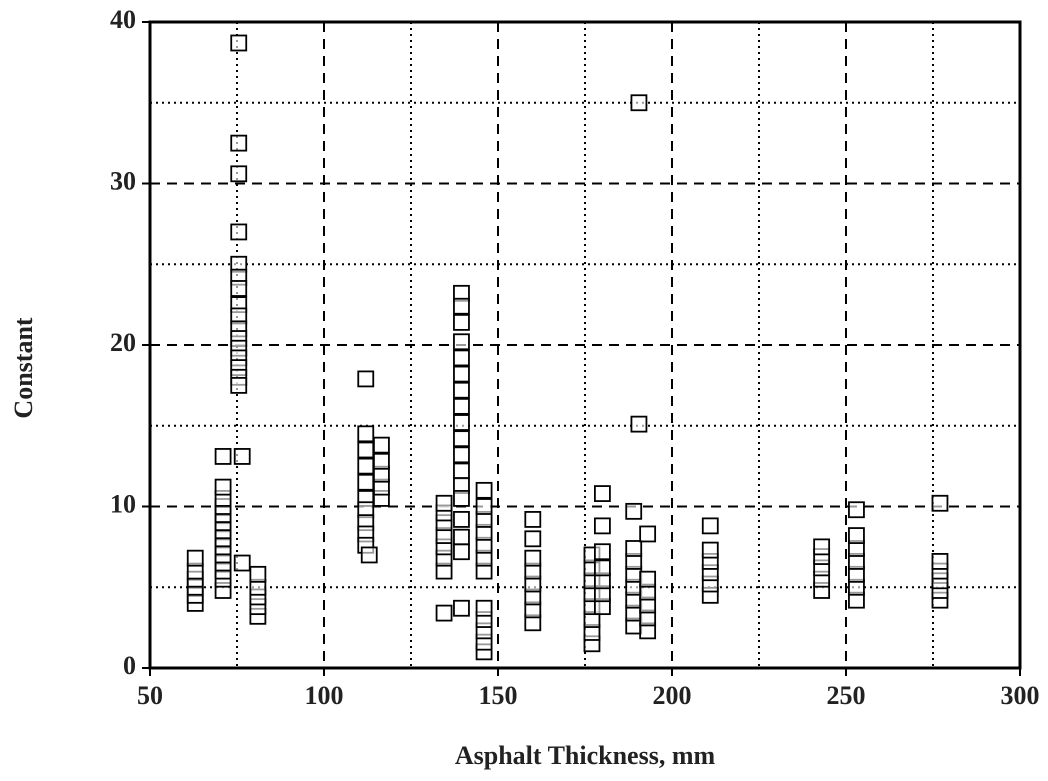 This screenshot has height=781, width=1048. I want to click on x-tick-label: 250, so click(846, 695).